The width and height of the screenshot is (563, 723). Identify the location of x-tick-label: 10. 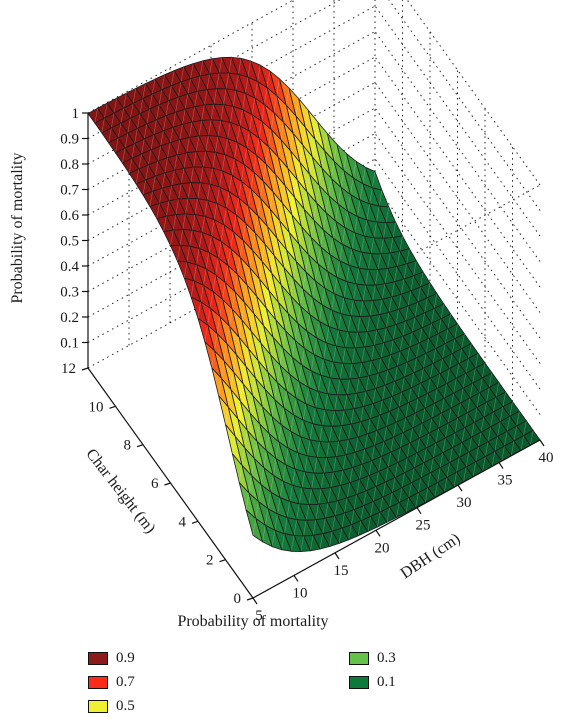
(300, 593).